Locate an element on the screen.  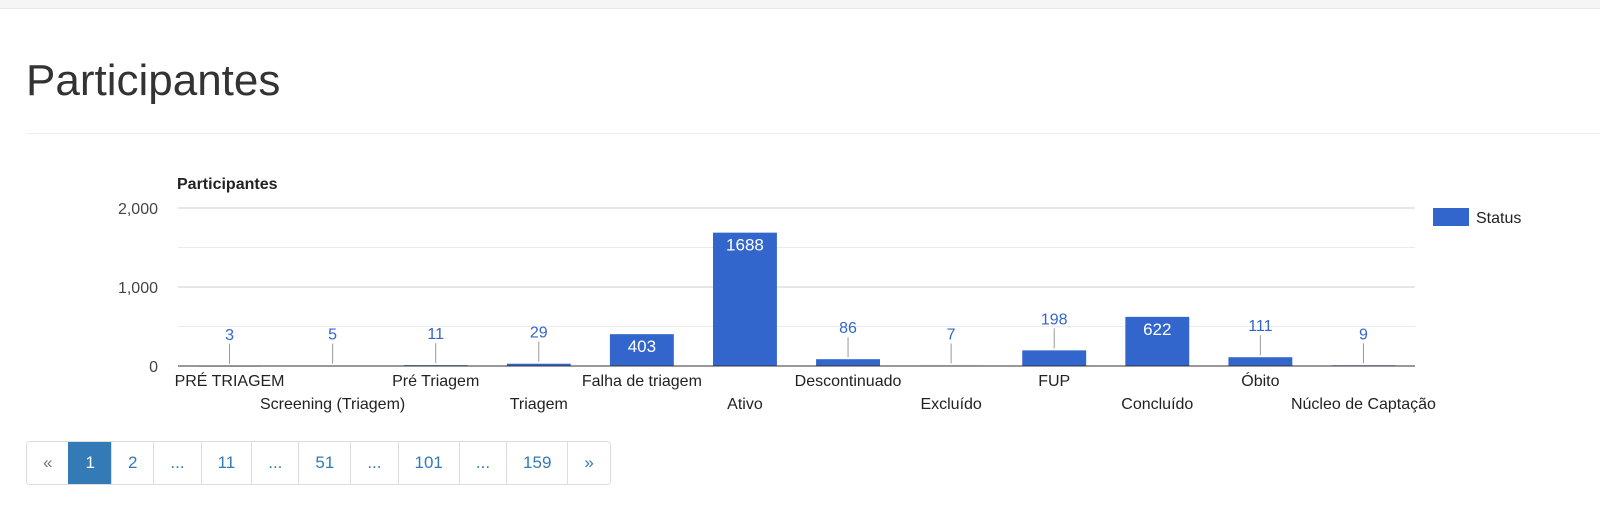
top-bar is located at coordinates (800, 4).